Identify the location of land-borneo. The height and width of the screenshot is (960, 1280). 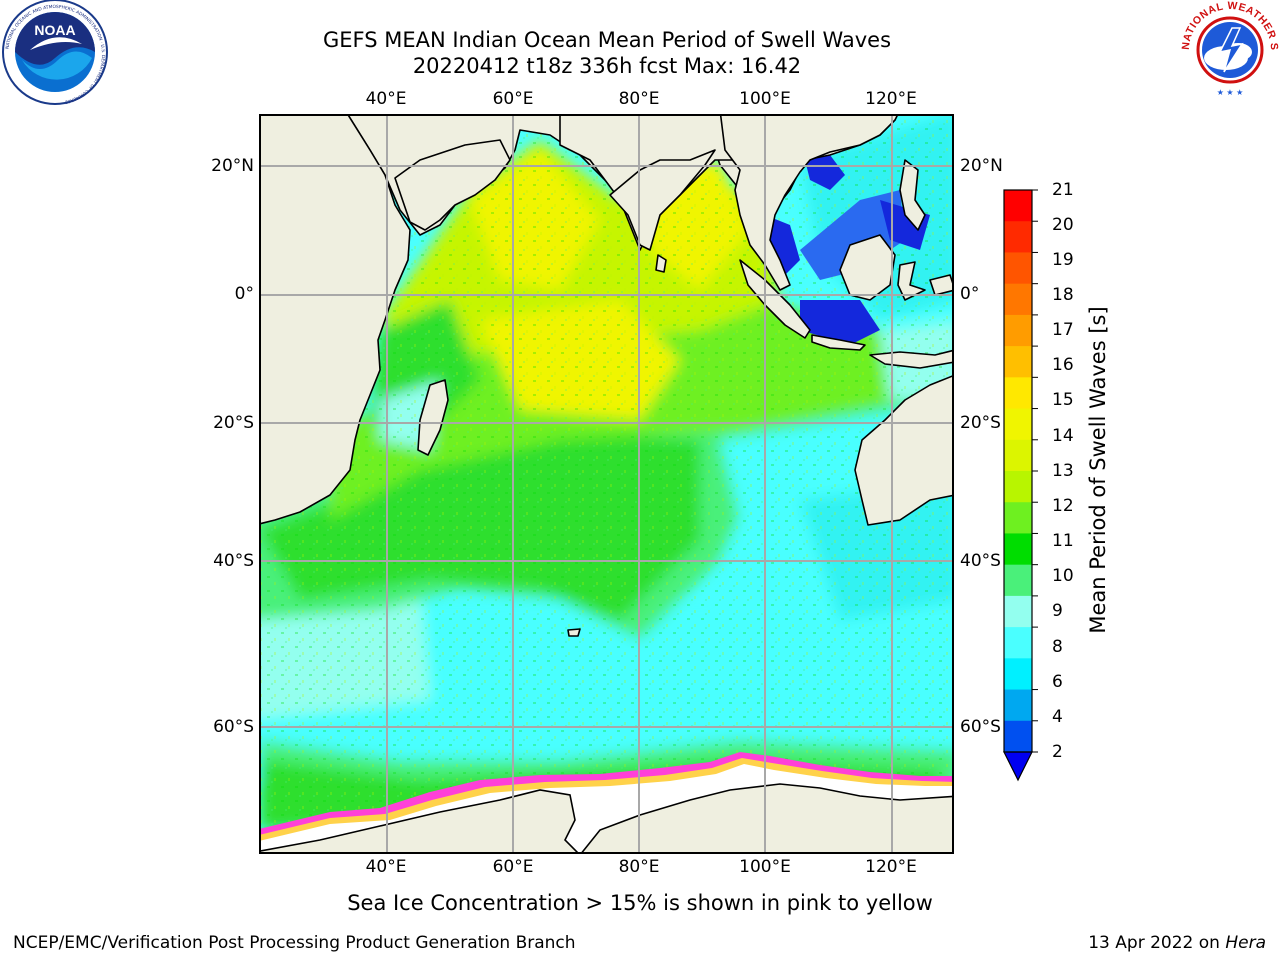
(867, 267).